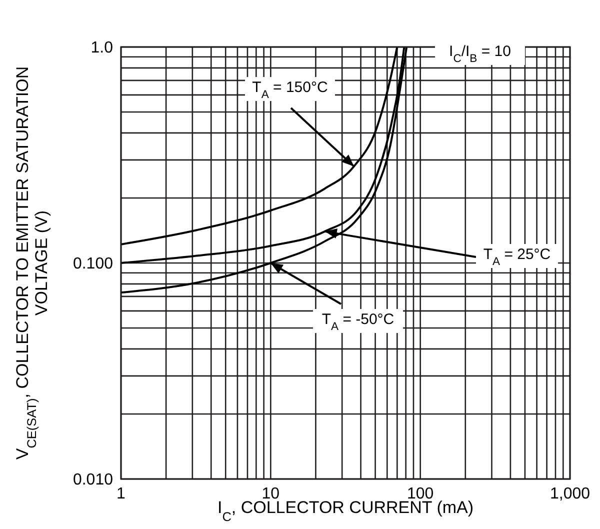 The width and height of the screenshot is (600, 529). Describe the element at coordinates (121, 493) in the screenshot. I see `x-tick-label: 1` at that location.